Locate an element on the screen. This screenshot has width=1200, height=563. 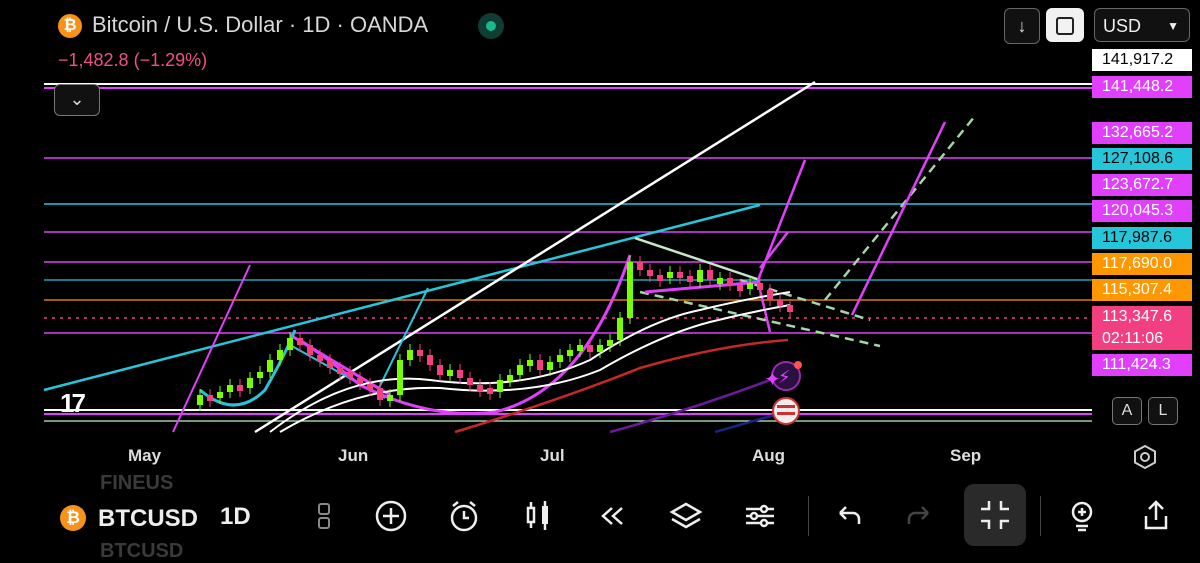
price-label: 141,917.2 is located at coordinates (1142, 60).